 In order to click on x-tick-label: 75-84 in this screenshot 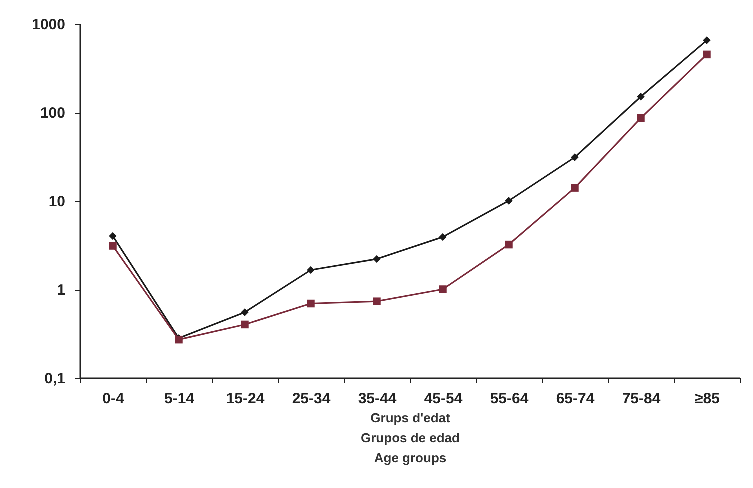, I will do `click(642, 399)`.